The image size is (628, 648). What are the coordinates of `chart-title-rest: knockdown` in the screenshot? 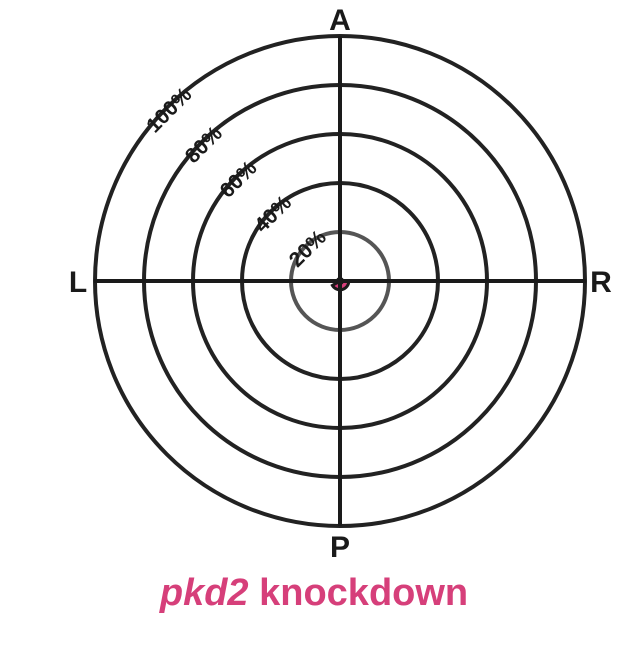 It's located at (358, 593).